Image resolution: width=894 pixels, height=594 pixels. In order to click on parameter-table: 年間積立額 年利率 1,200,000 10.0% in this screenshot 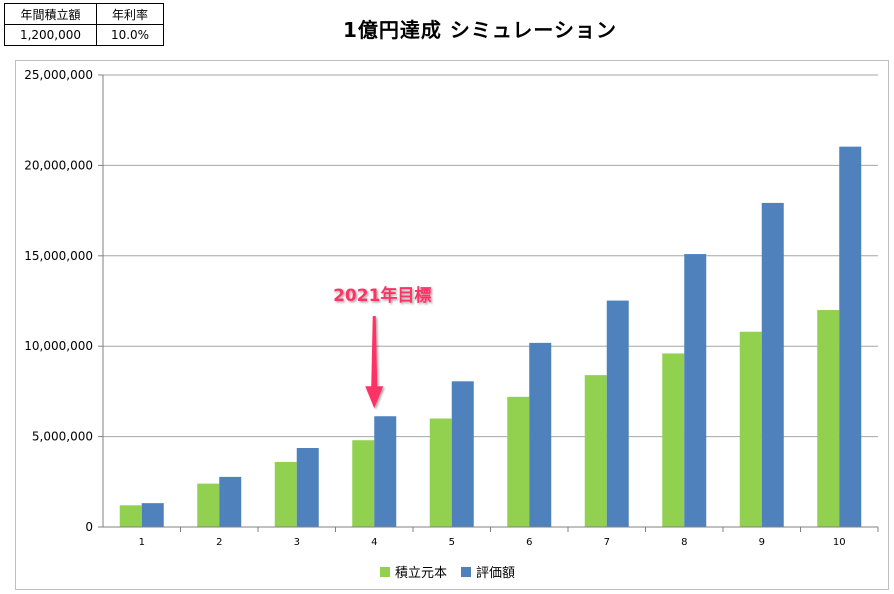, I will do `click(84, 24)`.